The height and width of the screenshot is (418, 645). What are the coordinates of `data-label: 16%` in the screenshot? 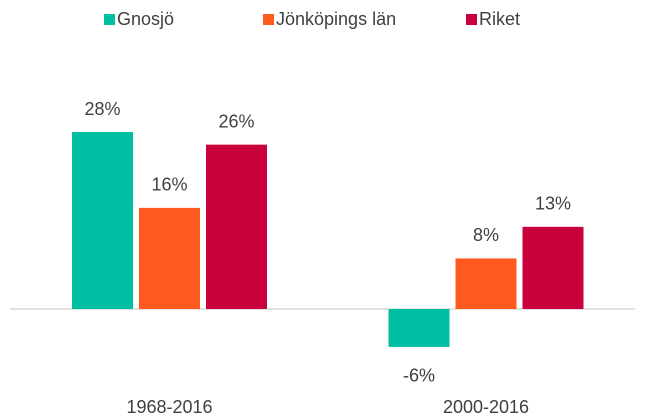 It's located at (169, 185).